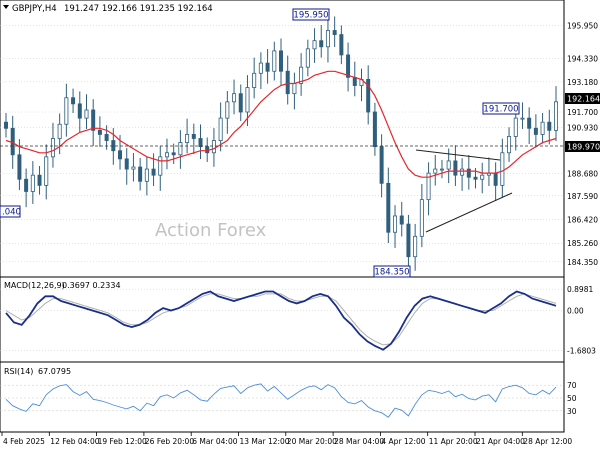 The width and height of the screenshot is (600, 450). What do you see at coordinates (24, 441) in the screenshot?
I see `time-tick-label: 4 Feb 2025` at bounding box center [24, 441].